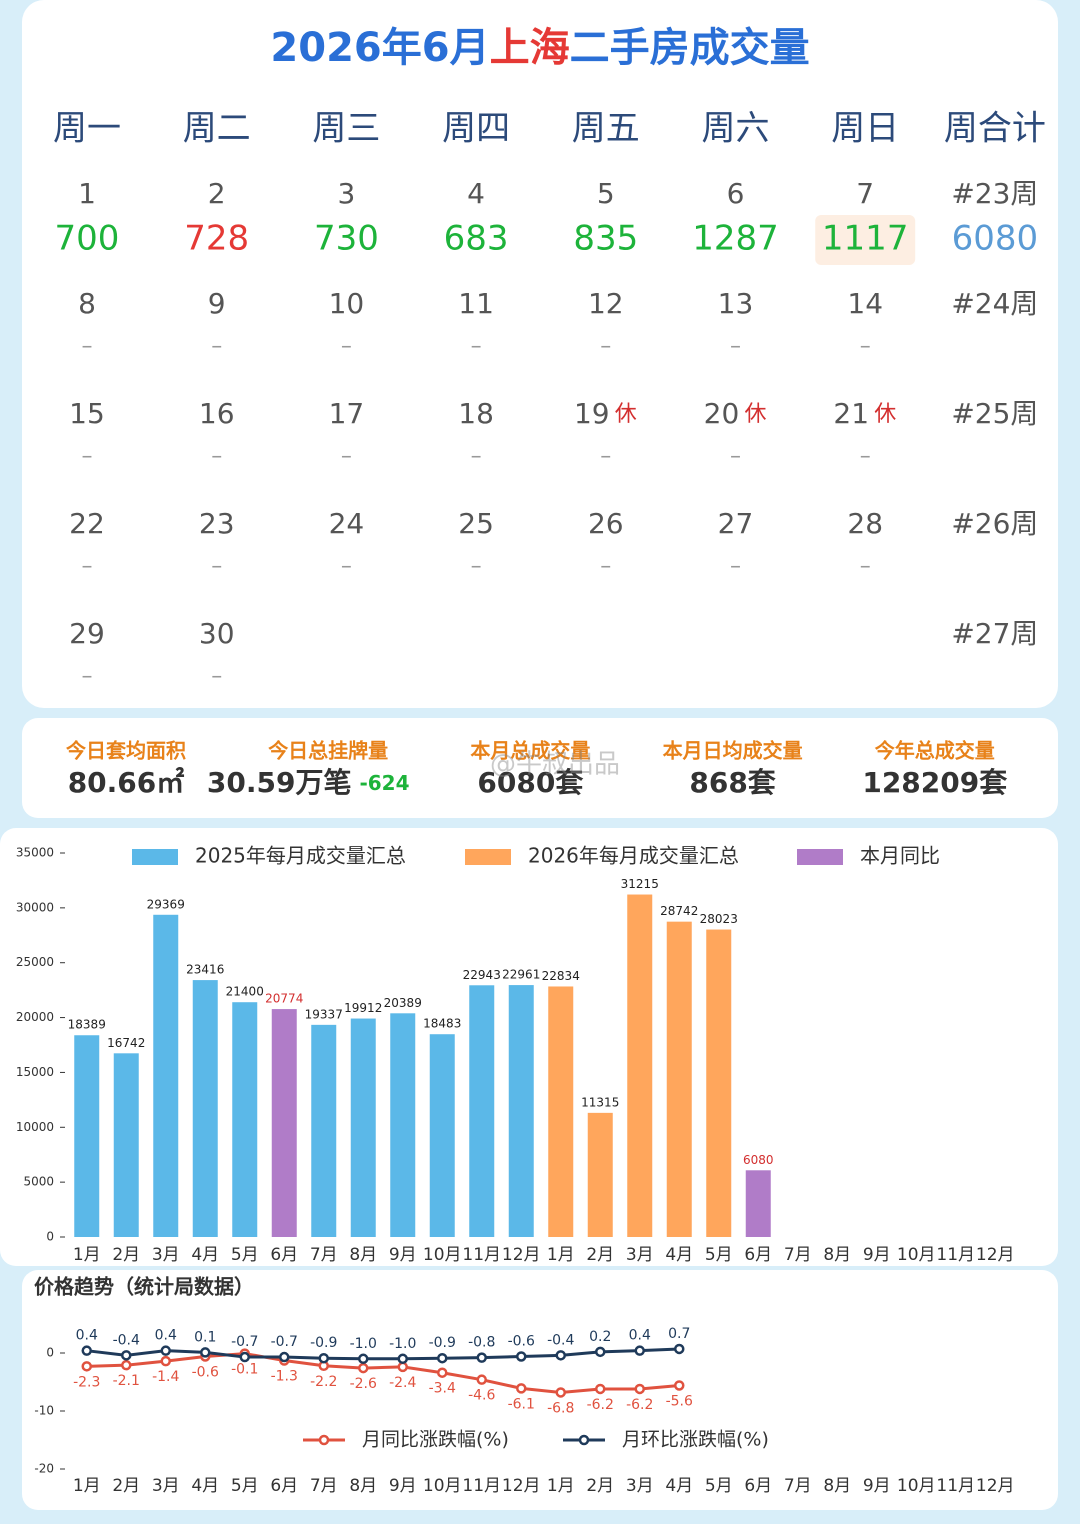 This screenshot has width=1080, height=1524. What do you see at coordinates (900, 856) in the screenshot?
I see `legend-label: 本月同比` at bounding box center [900, 856].